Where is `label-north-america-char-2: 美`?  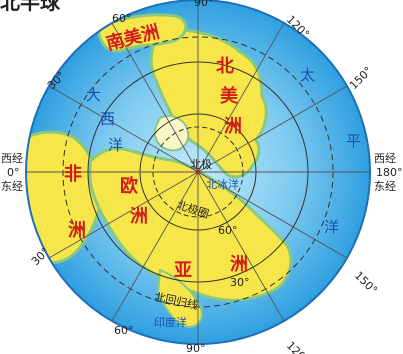
label-north-america-char-2: 美 is located at coordinates (229, 96).